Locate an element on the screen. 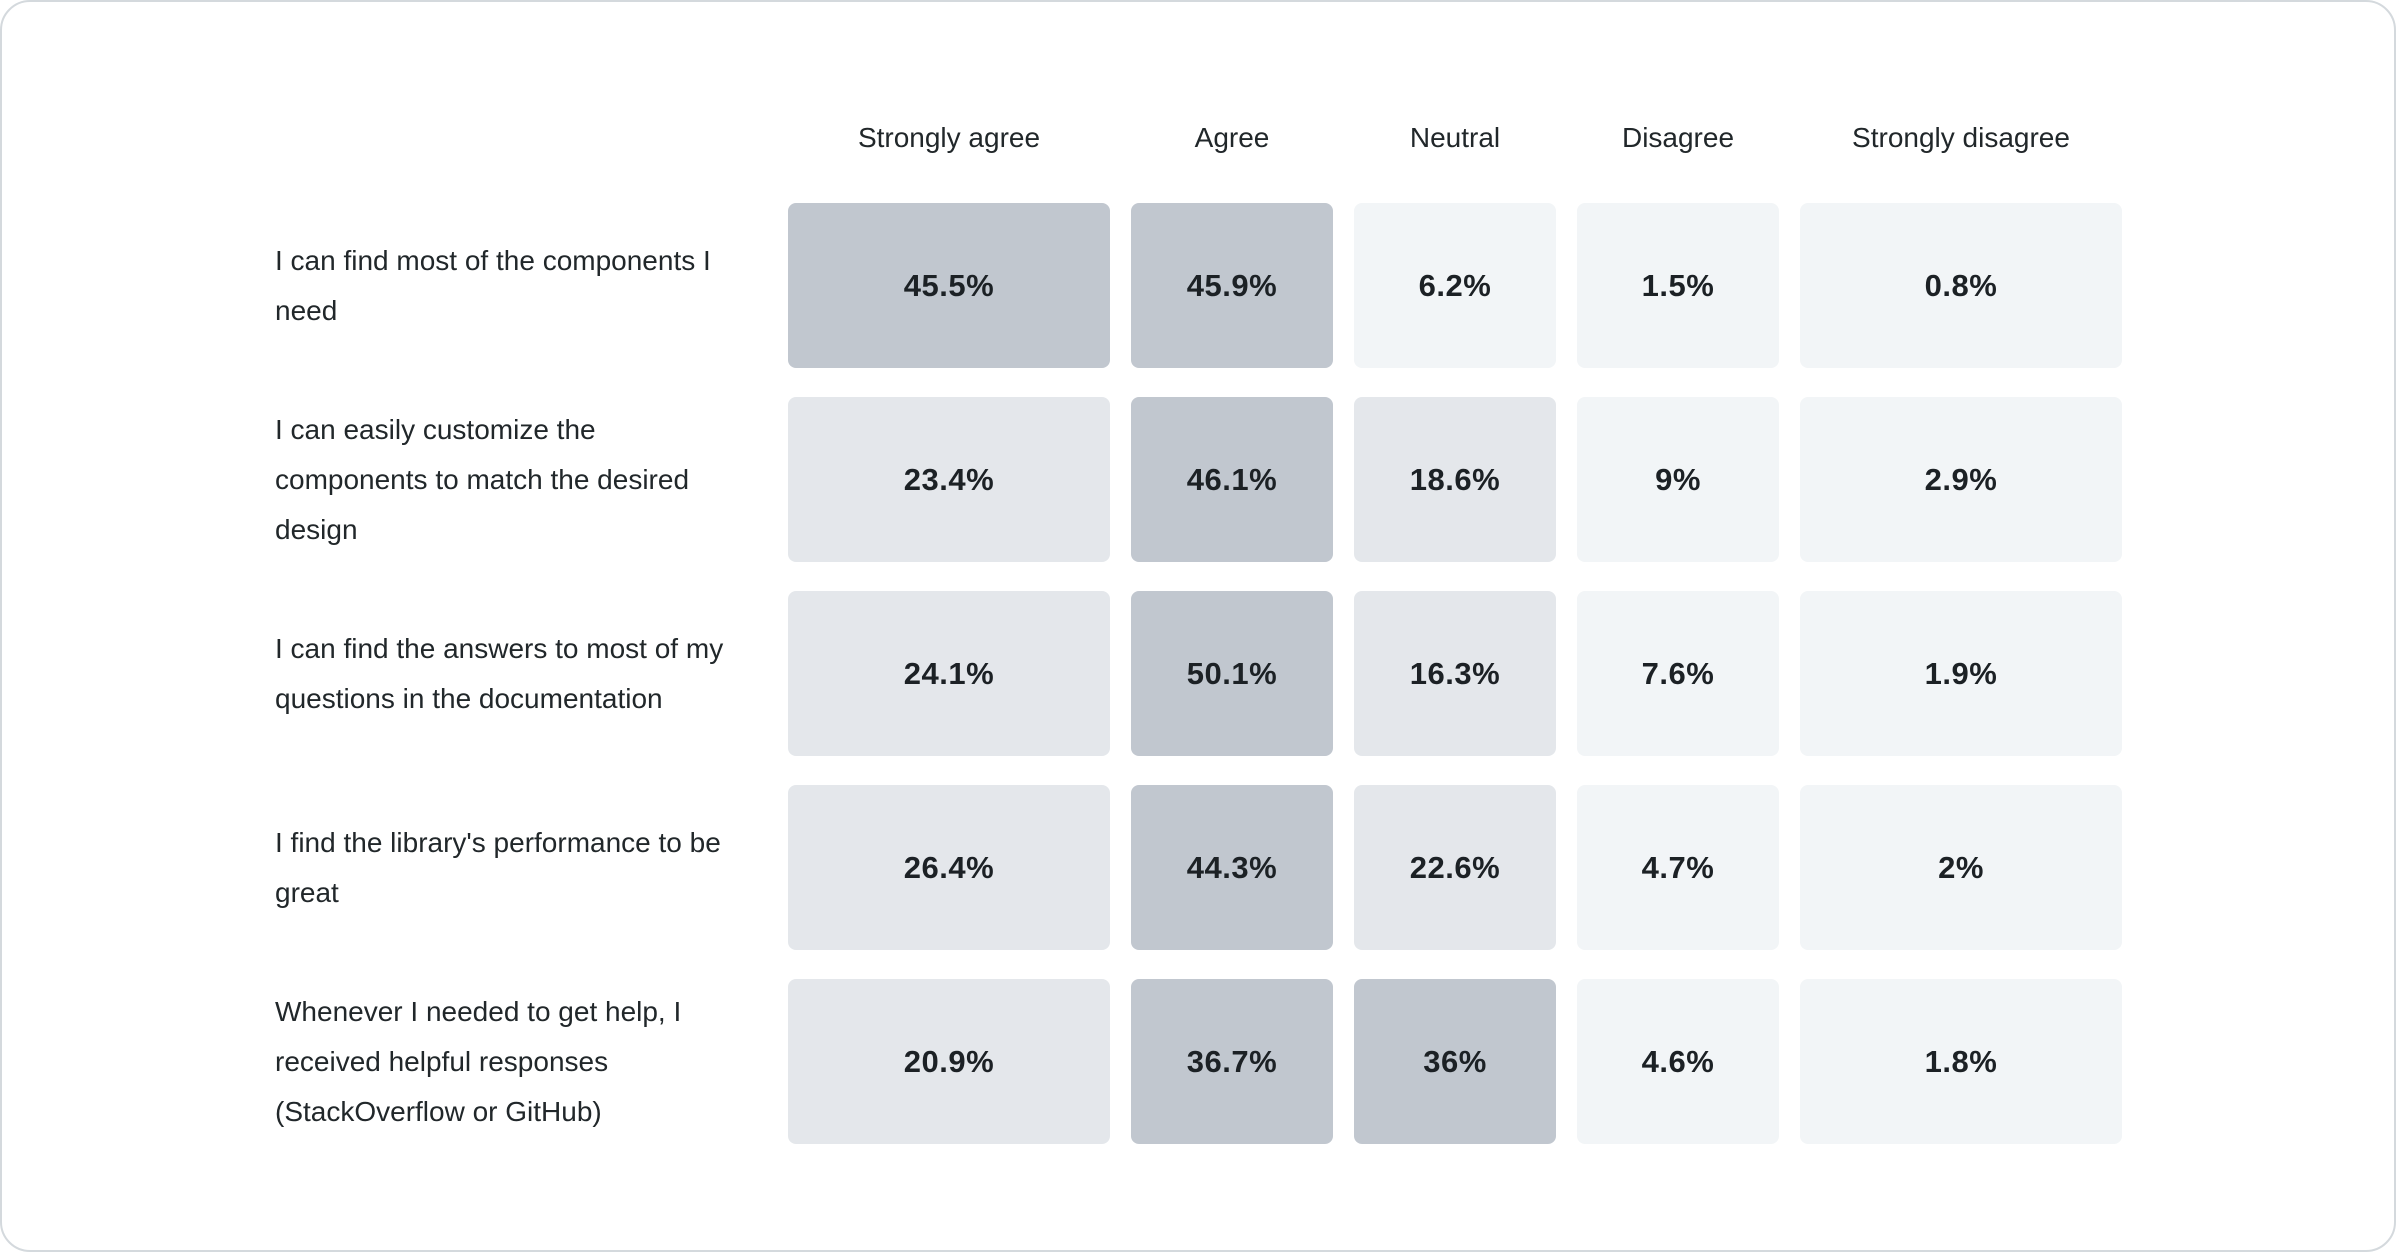  heatmap-cell: 18.6% is located at coordinates (1455, 479).